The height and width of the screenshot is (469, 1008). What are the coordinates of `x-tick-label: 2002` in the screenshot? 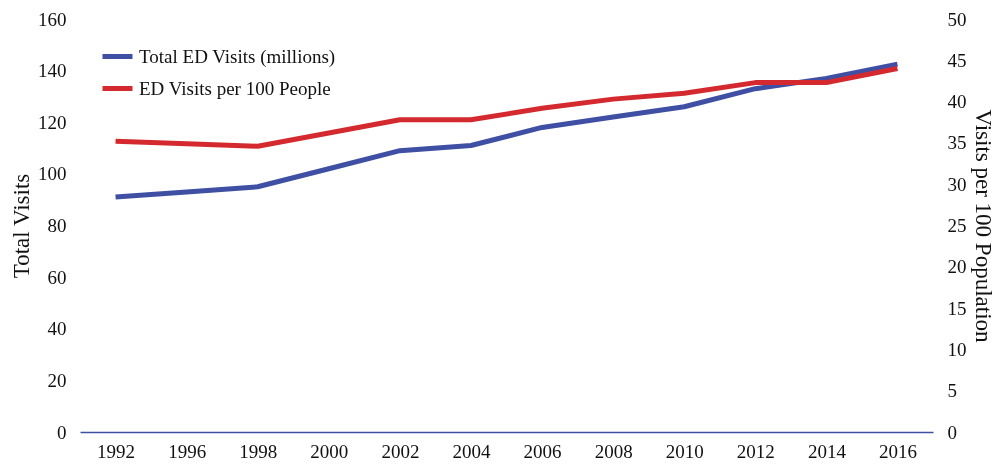 It's located at (400, 451).